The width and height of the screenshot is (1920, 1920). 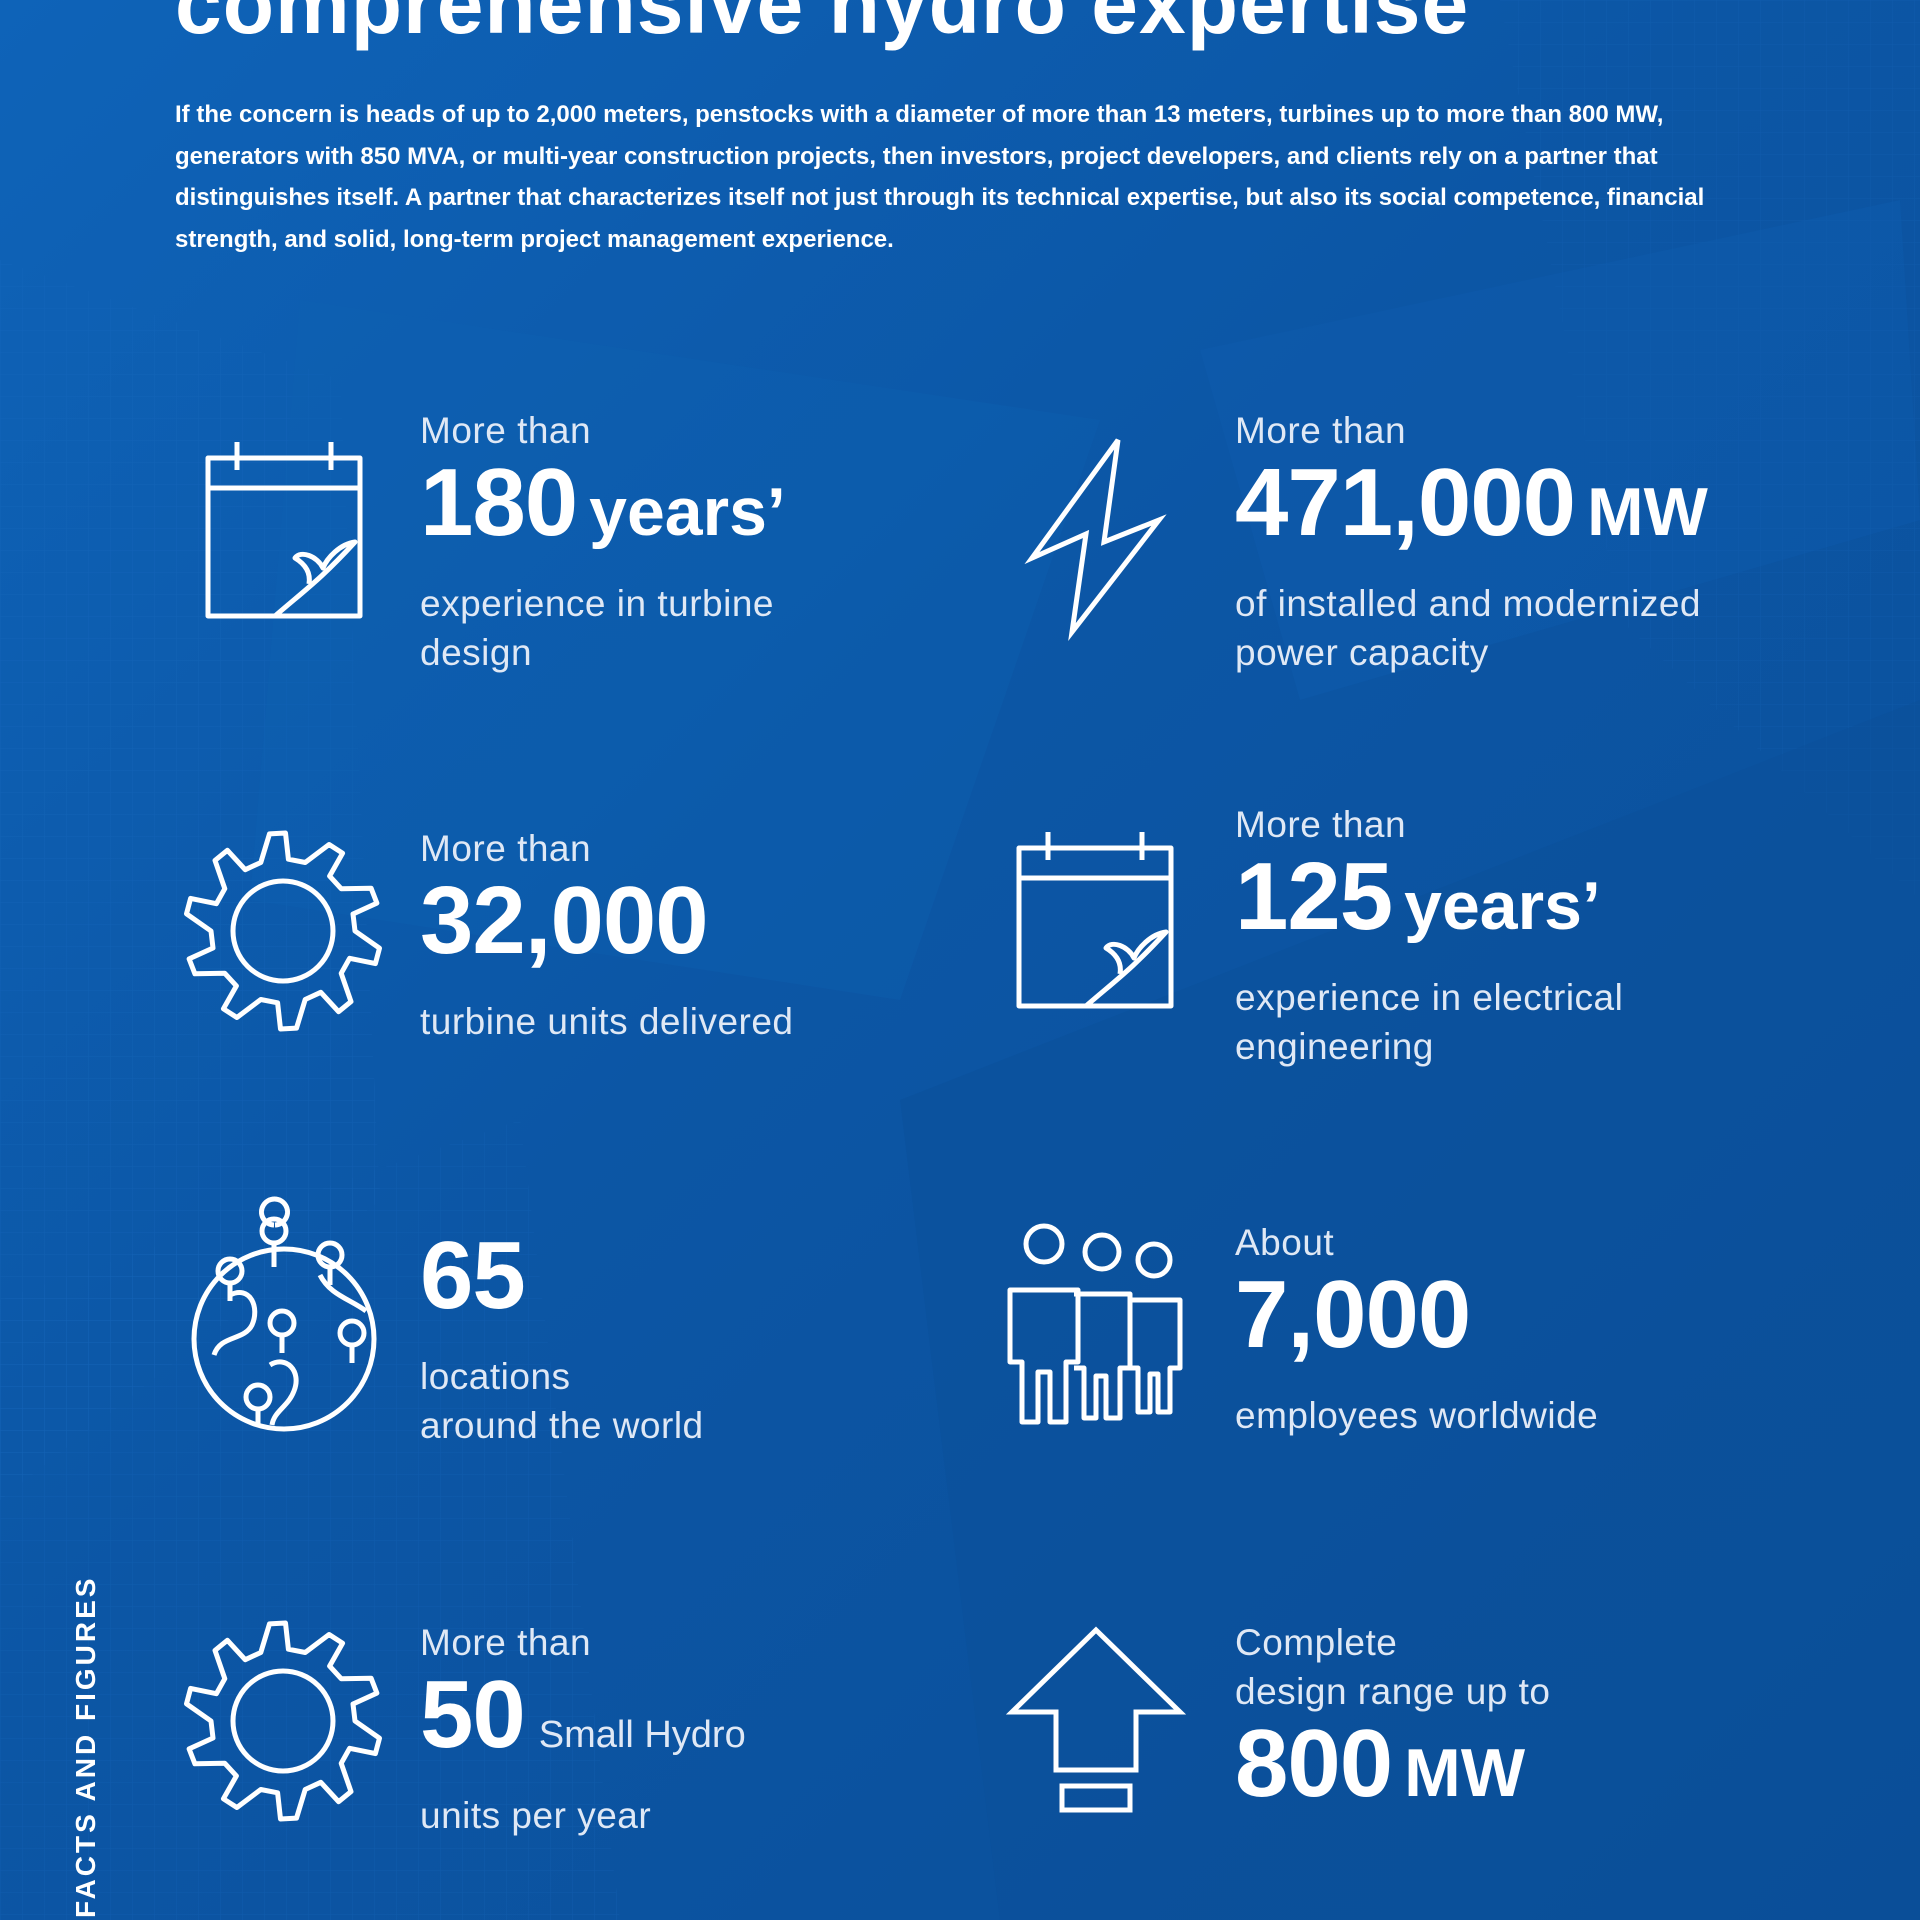 I want to click on stat-value: 32,000, so click(x=564, y=920).